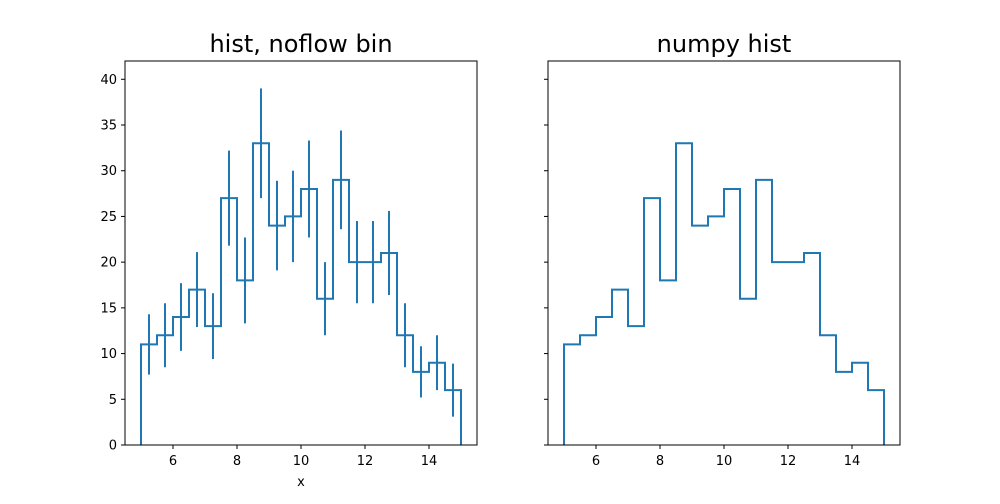 The image size is (1000, 504). What do you see at coordinates (108, 354) in the screenshot?
I see `y-tick-label: 10` at bounding box center [108, 354].